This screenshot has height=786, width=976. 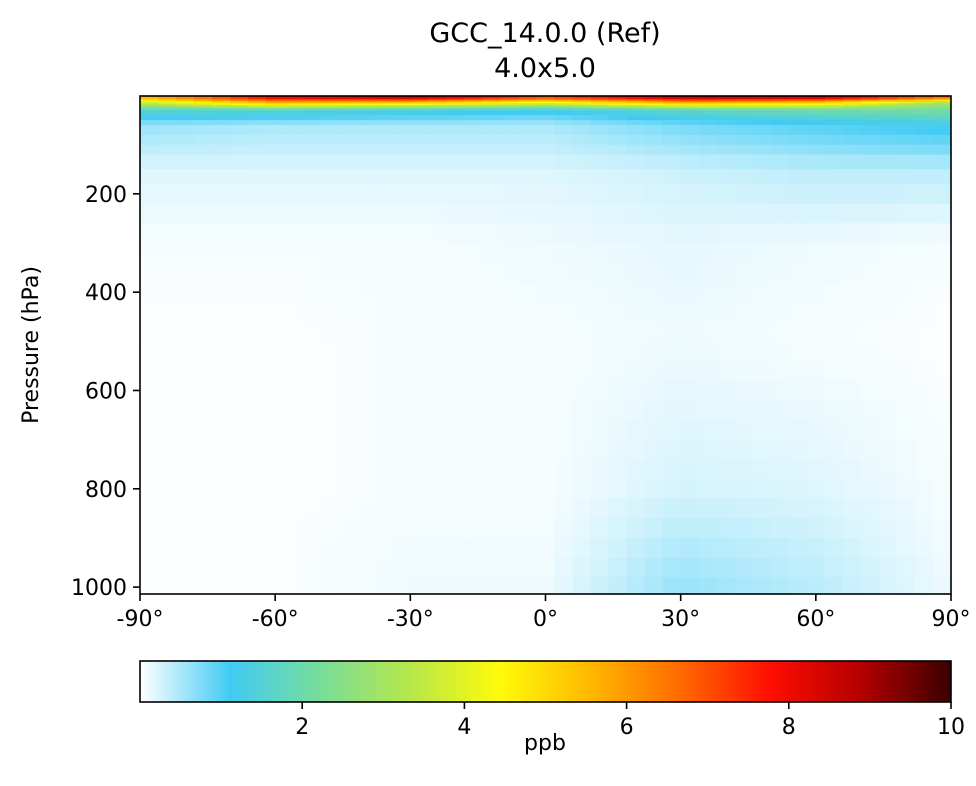 I want to click on chart-title: GCC_14.0.0 (Ref), so click(x=544, y=33).